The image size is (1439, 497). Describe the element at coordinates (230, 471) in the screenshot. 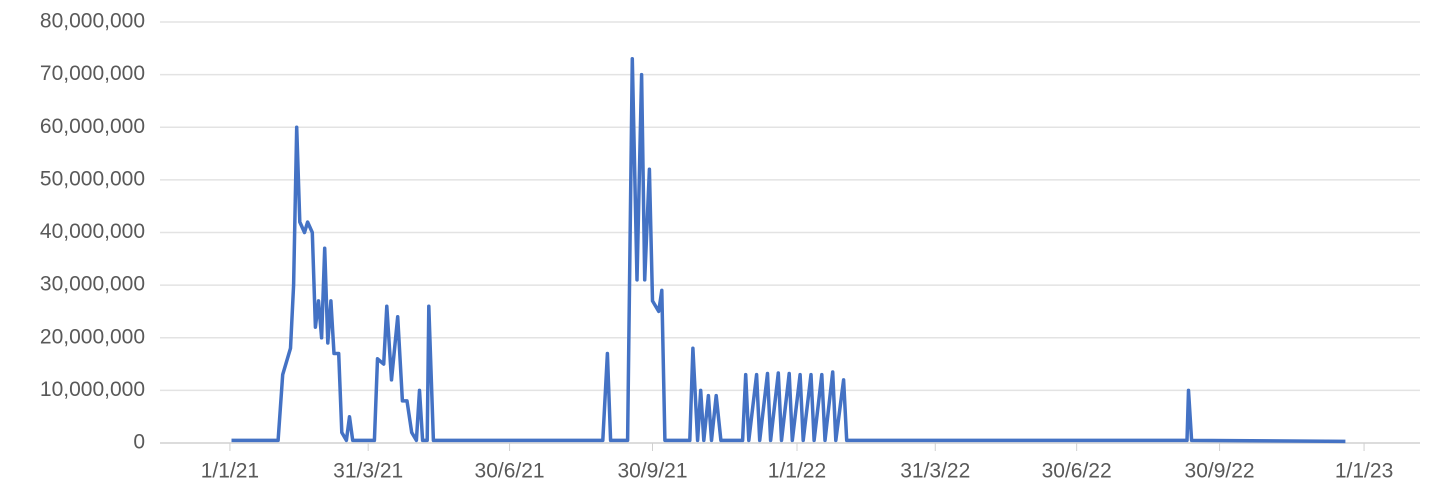

I see `x-tick-label: 1/1/21` at that location.